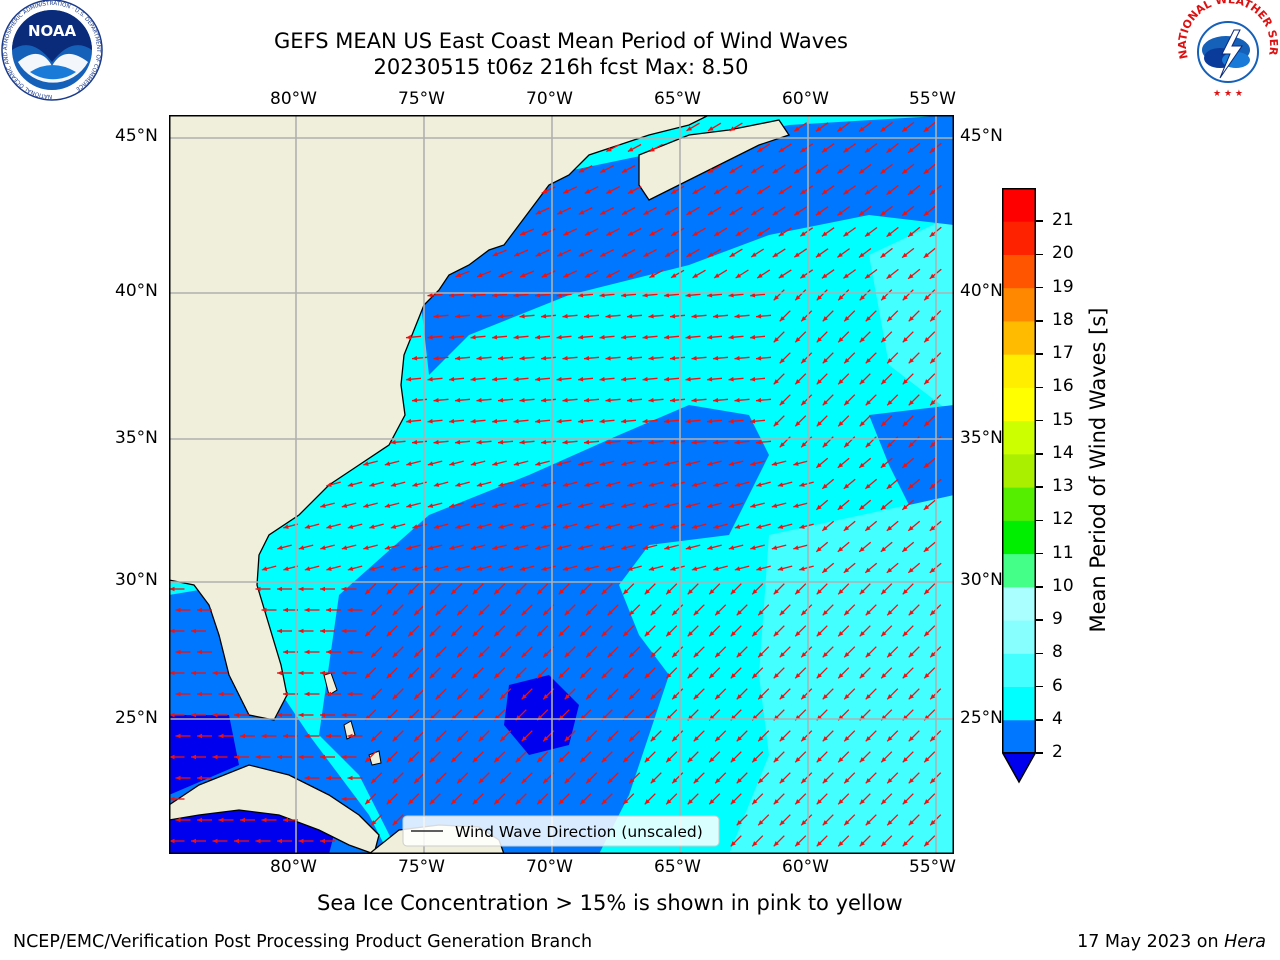  What do you see at coordinates (981, 291) in the screenshot?
I see `lat-label-right: 40°N` at bounding box center [981, 291].